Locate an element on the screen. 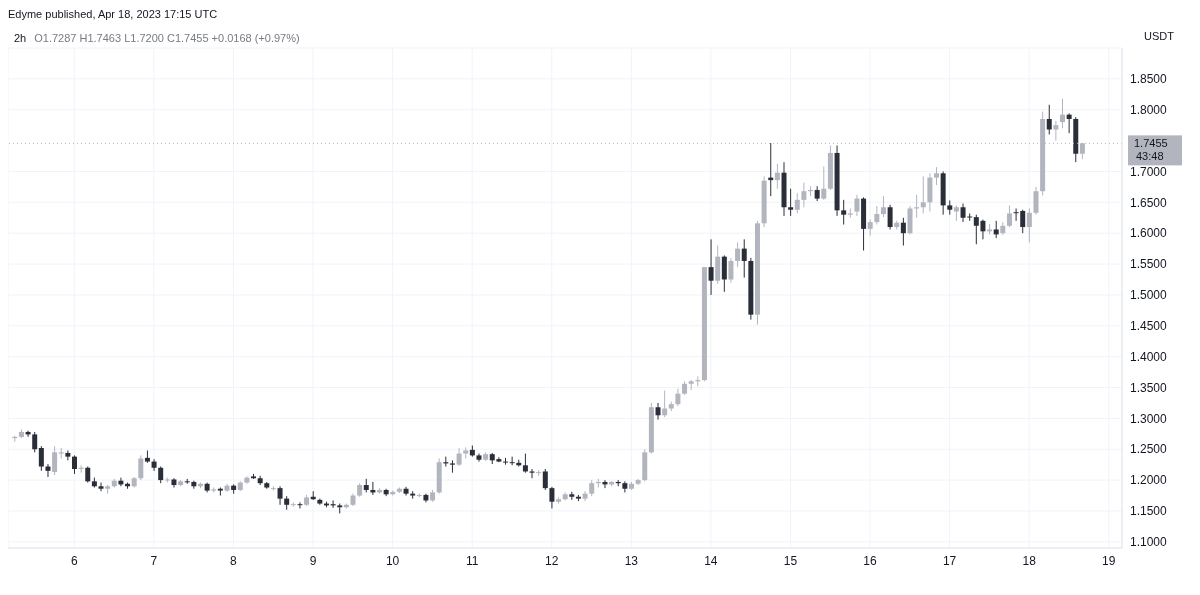 The width and height of the screenshot is (1200, 595). y-tick-label: 1.3000 is located at coordinates (1149, 418).